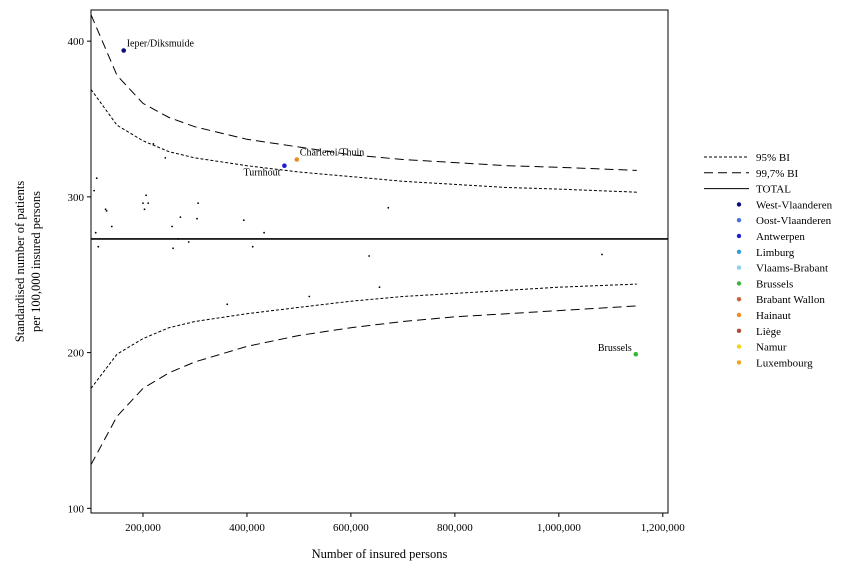  Describe the element at coordinates (332, 153) in the screenshot. I see `point-label: Charleroi/Thuin` at that location.